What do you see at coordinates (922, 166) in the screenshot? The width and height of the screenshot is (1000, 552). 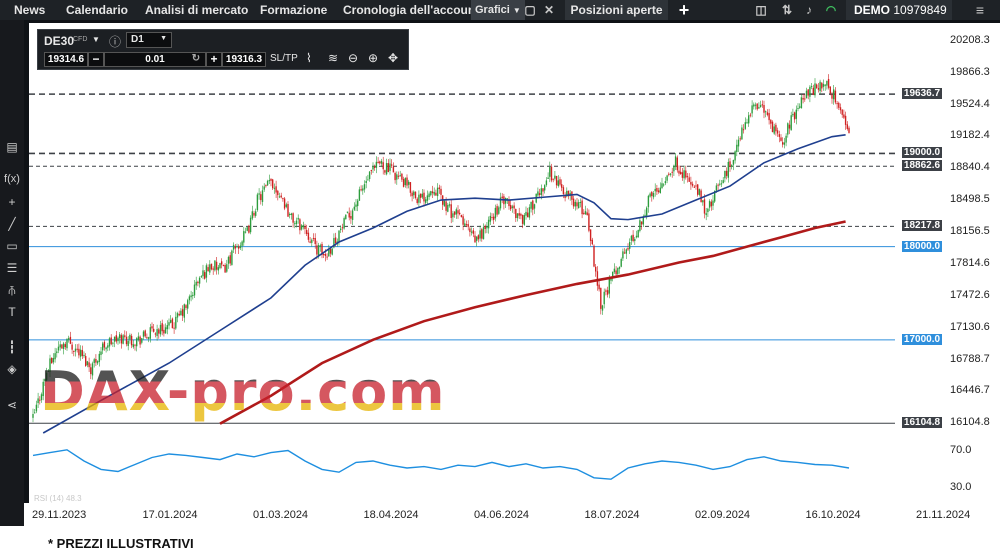 I see `price-level-label: 18862.6` at bounding box center [922, 166].